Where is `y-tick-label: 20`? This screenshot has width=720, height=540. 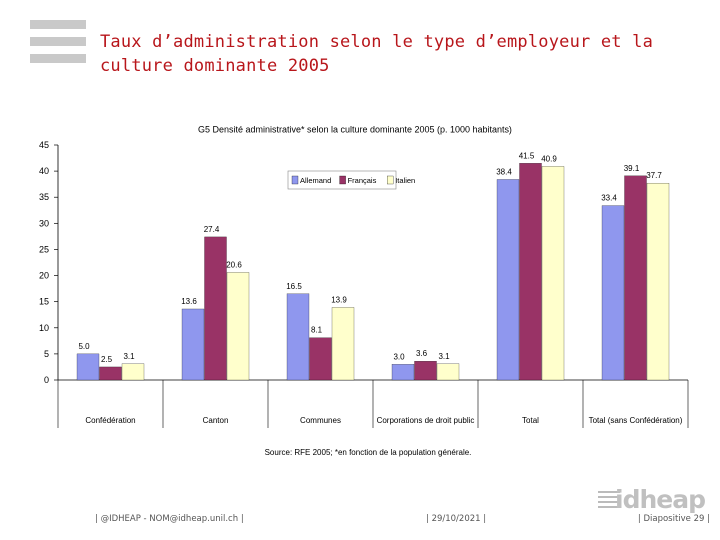
y-tick-label: 20 is located at coordinates (44, 276).